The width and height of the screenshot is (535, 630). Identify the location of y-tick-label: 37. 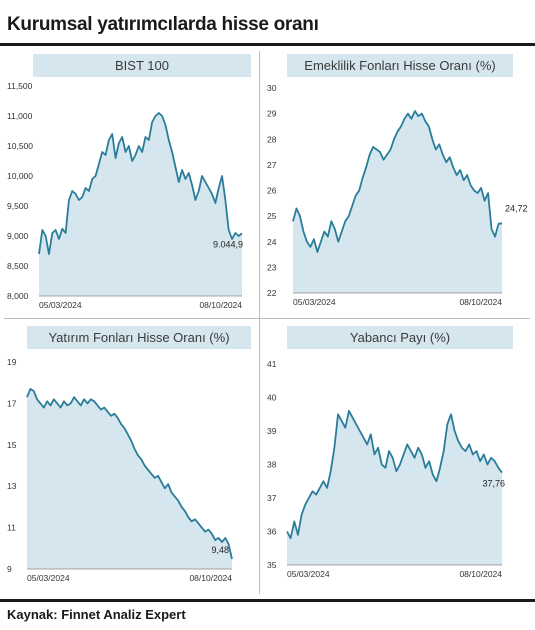
(272, 498).